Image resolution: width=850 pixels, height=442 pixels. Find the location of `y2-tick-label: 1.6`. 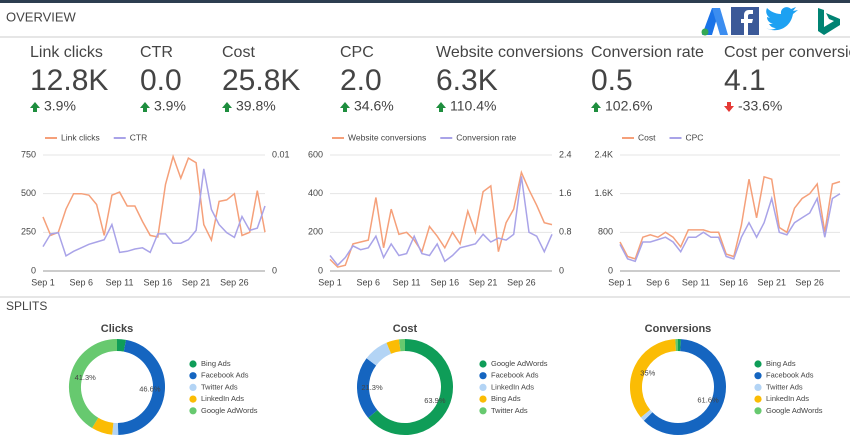

y2-tick-label: 1.6 is located at coordinates (565, 193).